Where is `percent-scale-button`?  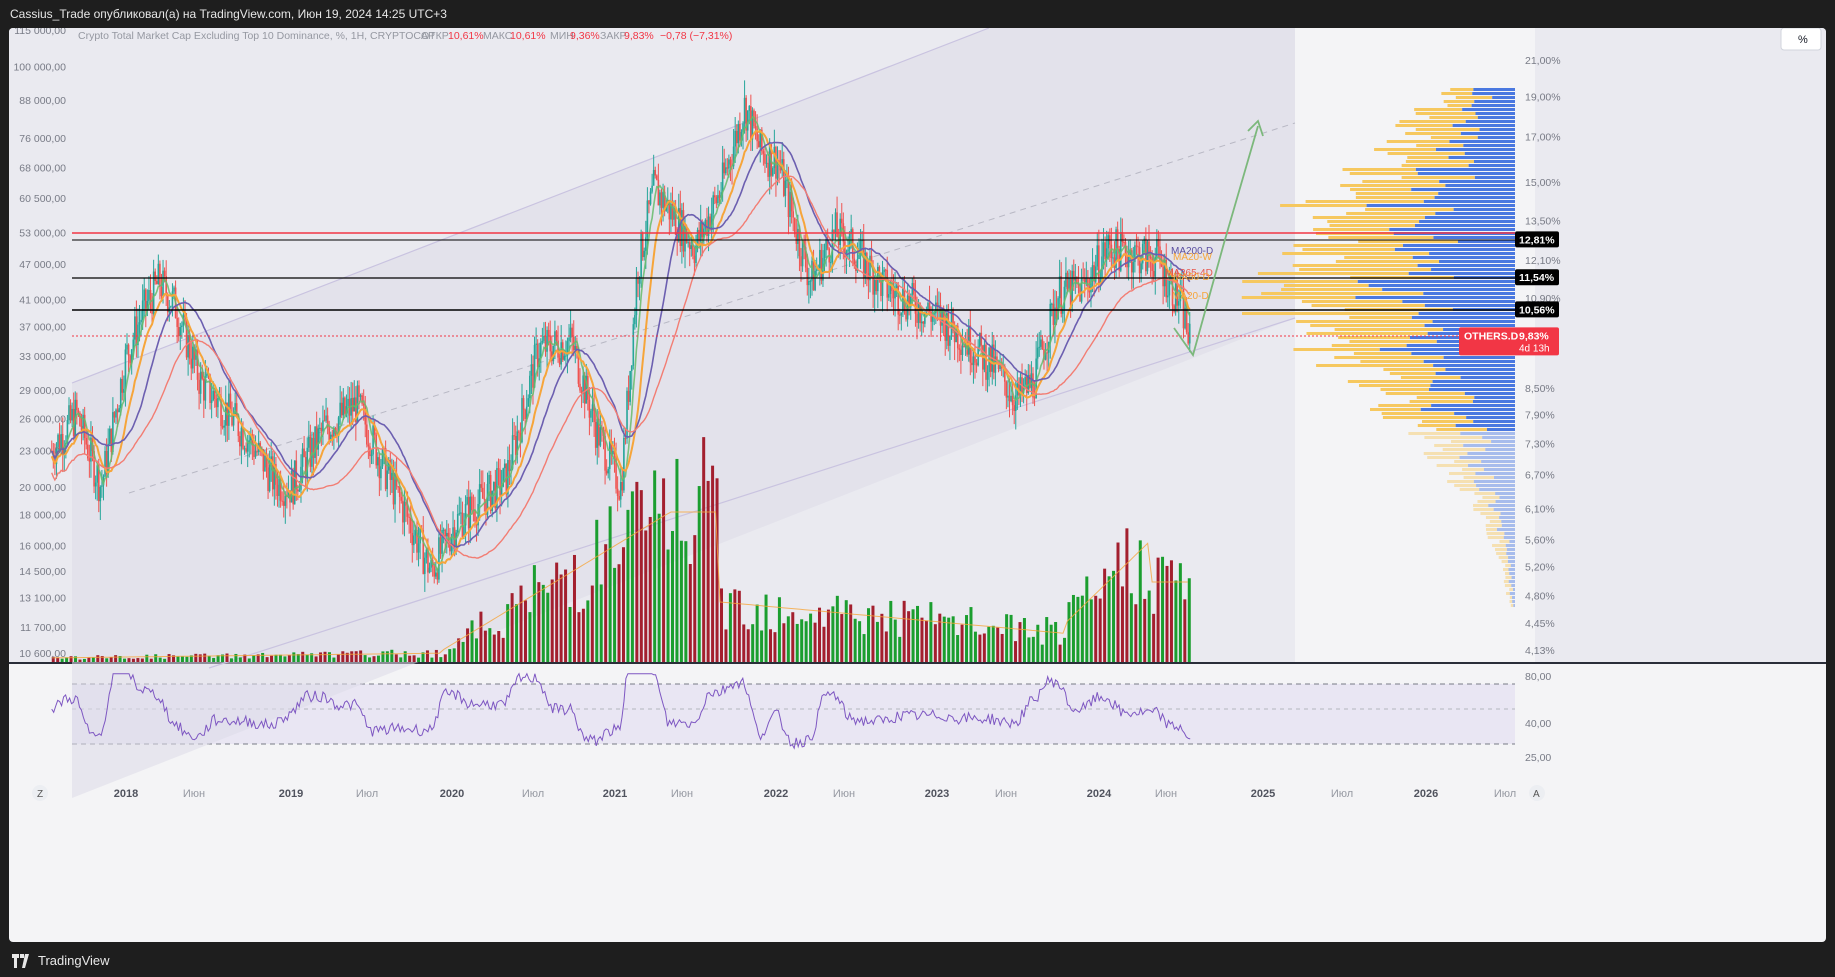
percent-scale-button is located at coordinates (1801, 39).